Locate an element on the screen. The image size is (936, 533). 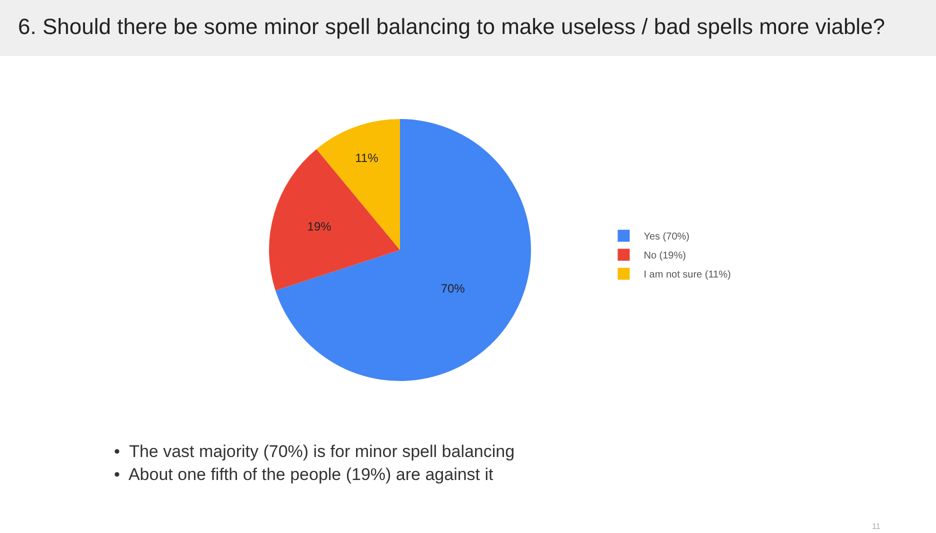
text: • The vast majority (70%) is for minor spell balancing is located at coordinates (314, 452).